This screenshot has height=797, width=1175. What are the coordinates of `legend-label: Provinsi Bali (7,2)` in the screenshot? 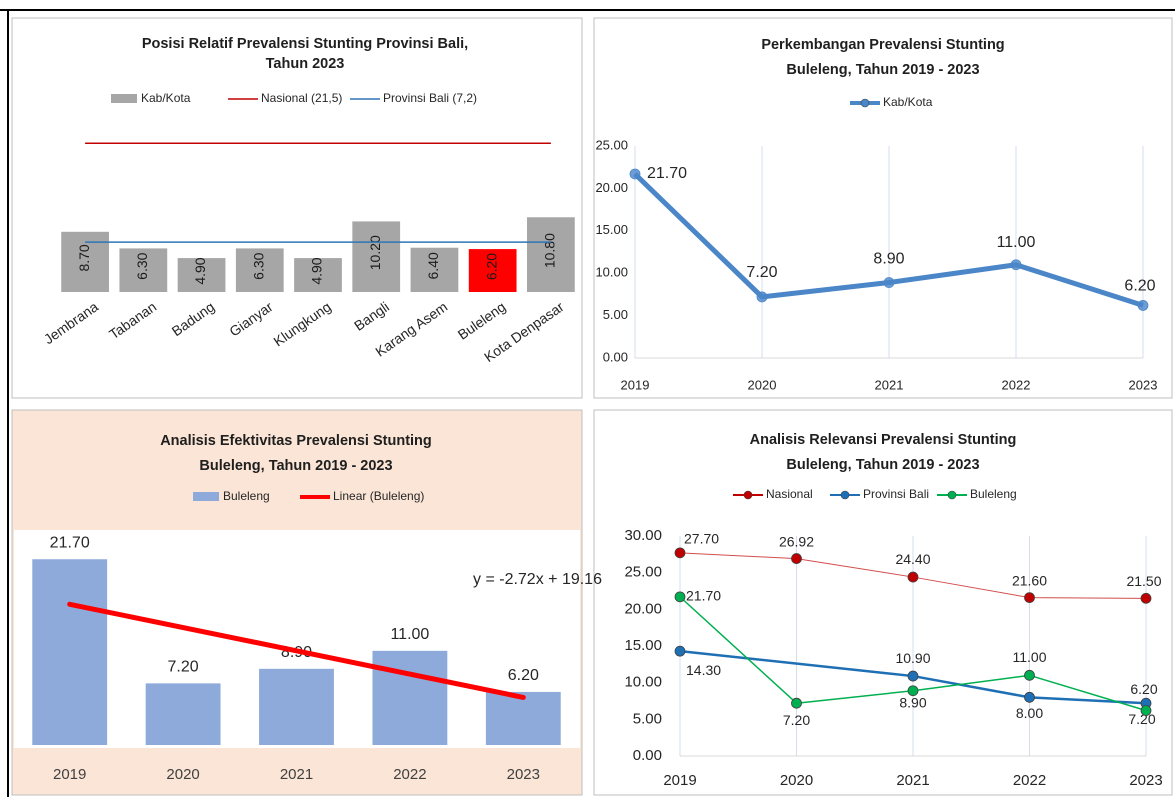 It's located at (430, 98).